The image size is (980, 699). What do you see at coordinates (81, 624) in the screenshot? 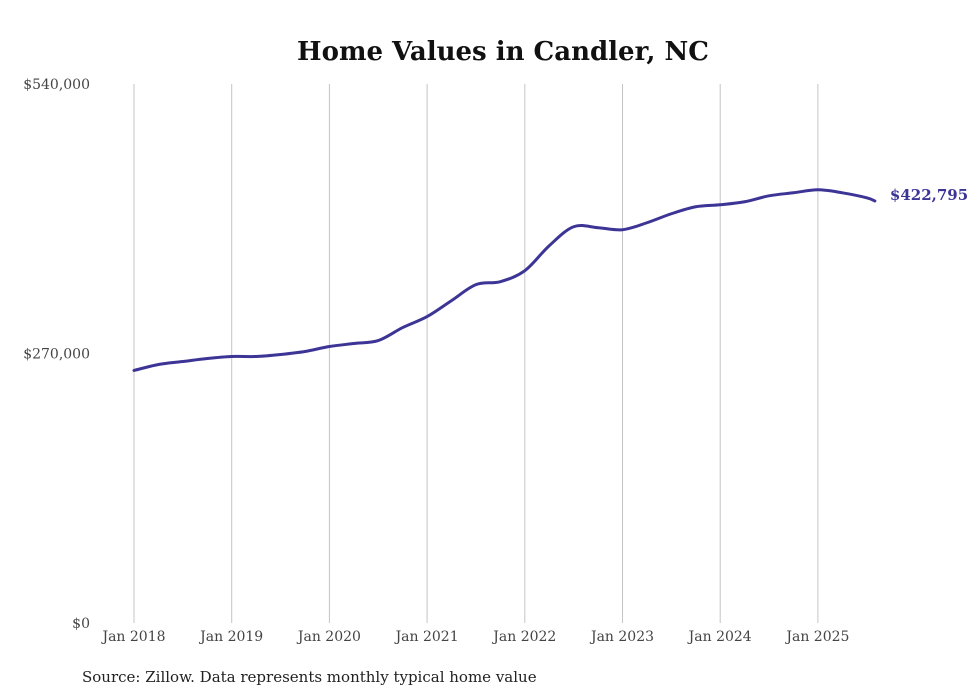
I see `y-tick-label: $0` at bounding box center [81, 624].